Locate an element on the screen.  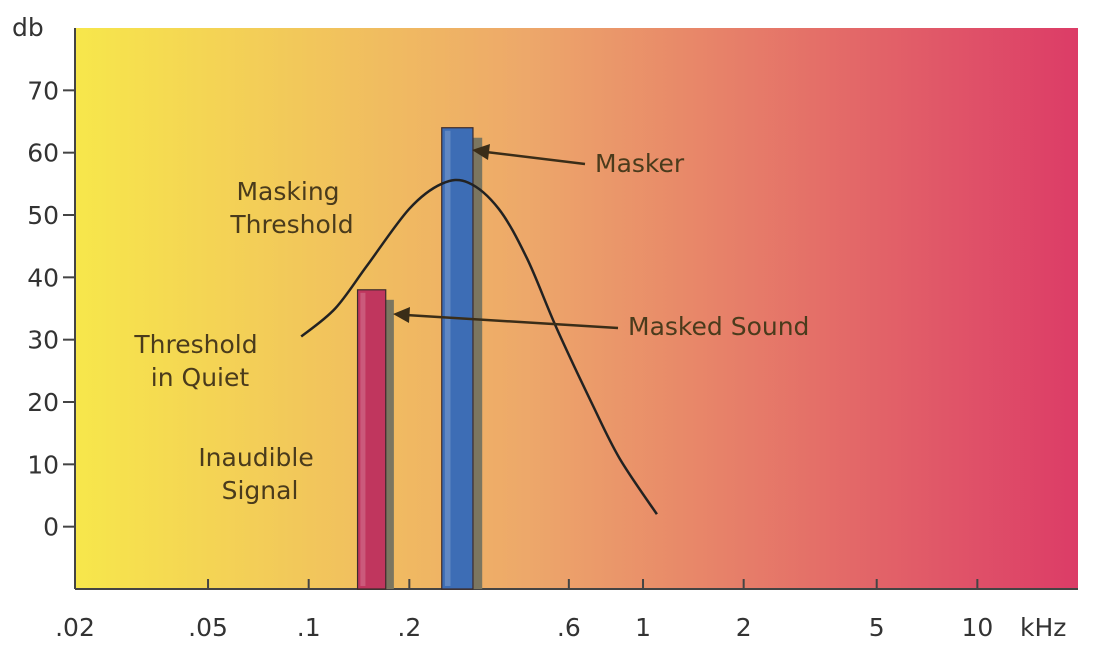
masker-bar-highlight is located at coordinates (447, 358).